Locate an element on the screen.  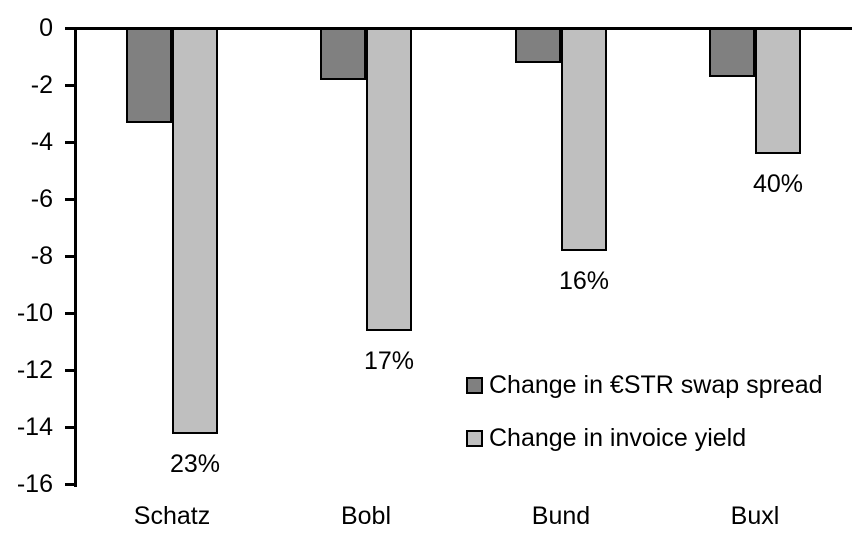
bar-swap-spread-bund is located at coordinates (538, 45).